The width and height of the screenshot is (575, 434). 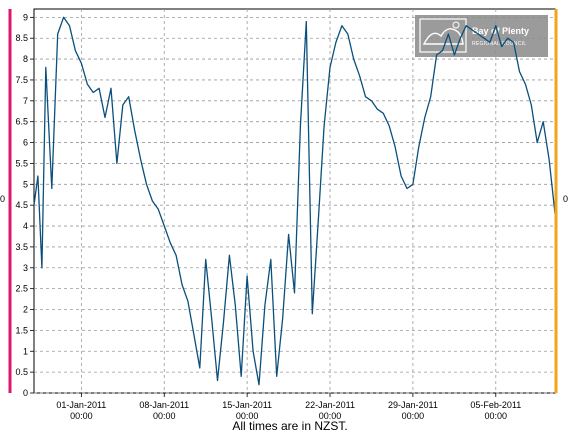 I want to click on y-axis-ticks: 0 0.5 1 1.5 2 2.5 3 3.5 4 4.5 5 5.5 6 6.5 7 7.5 8 8.5 9, so click(x=24, y=205).